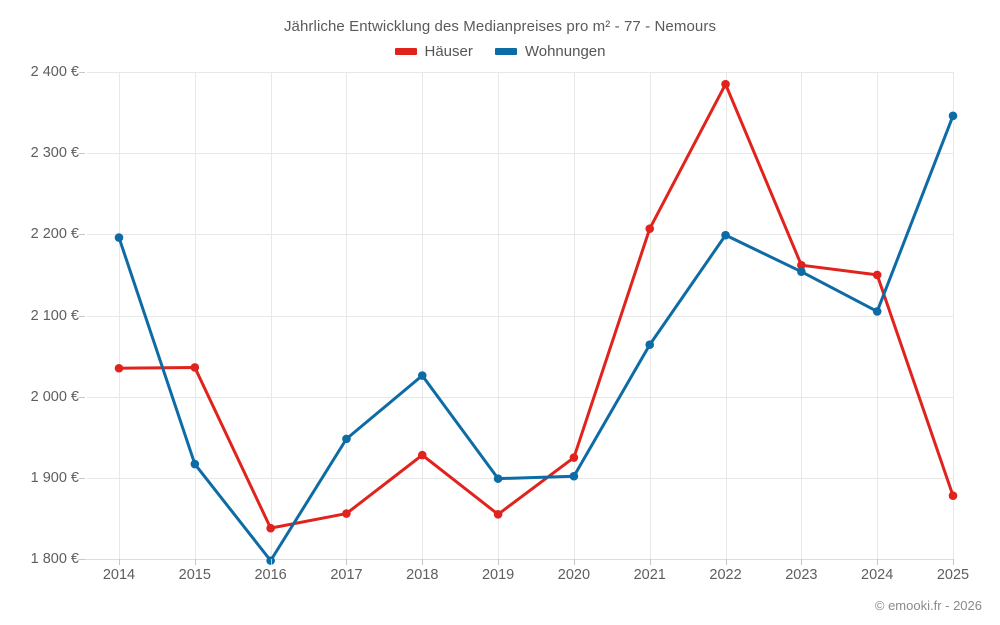 This screenshot has width=1000, height=625. I want to click on legend-item-wohnungen: Wohnungen, so click(550, 51).